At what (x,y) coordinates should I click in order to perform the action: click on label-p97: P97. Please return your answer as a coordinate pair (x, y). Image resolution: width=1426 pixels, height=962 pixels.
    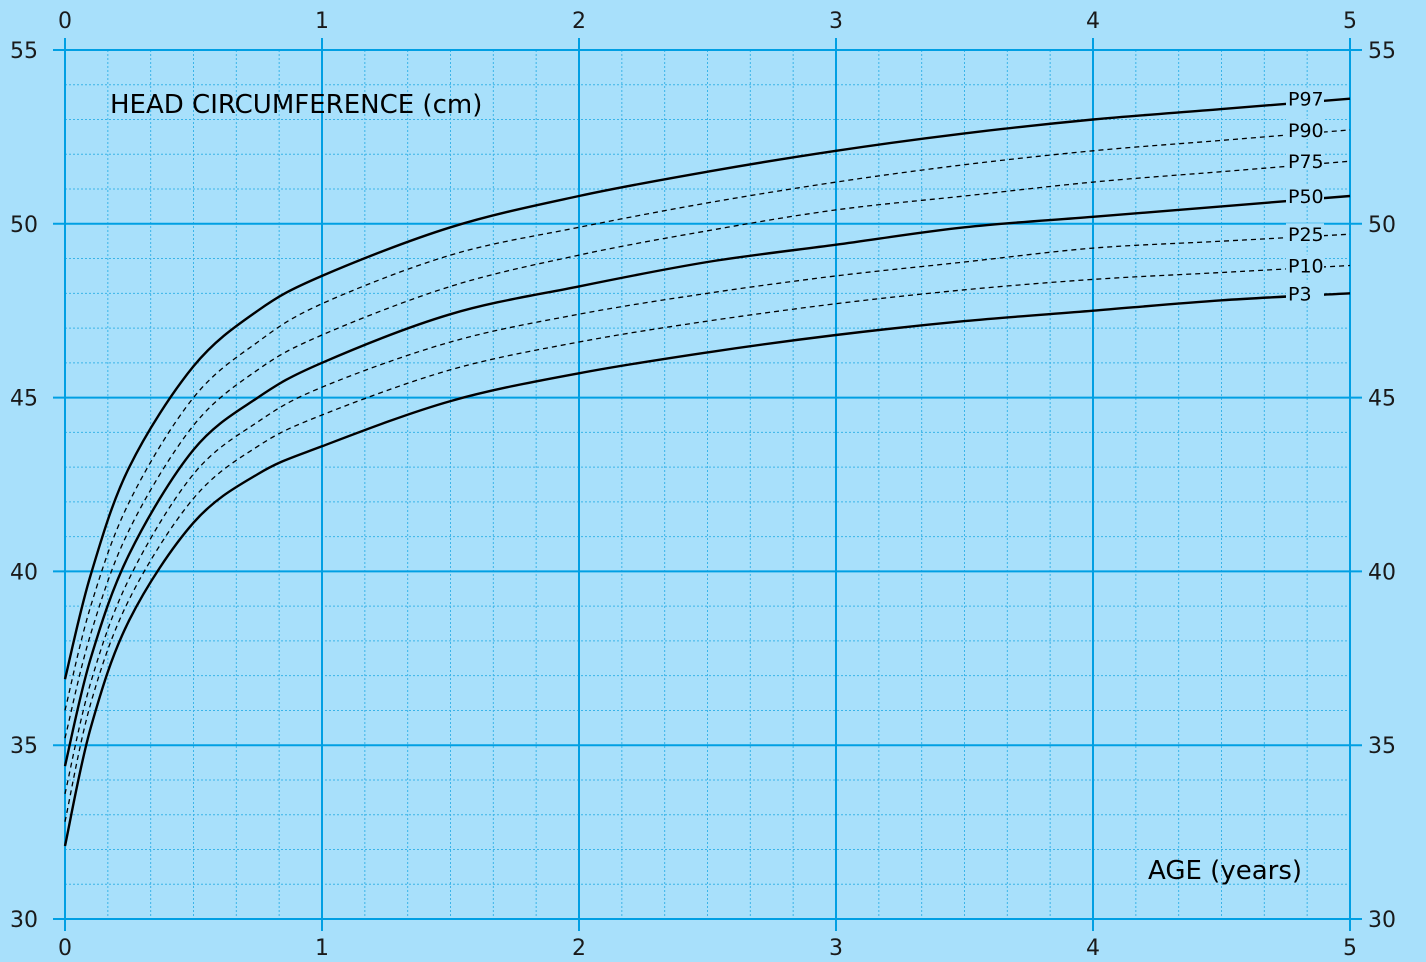
    Looking at the image, I should click on (1306, 100).